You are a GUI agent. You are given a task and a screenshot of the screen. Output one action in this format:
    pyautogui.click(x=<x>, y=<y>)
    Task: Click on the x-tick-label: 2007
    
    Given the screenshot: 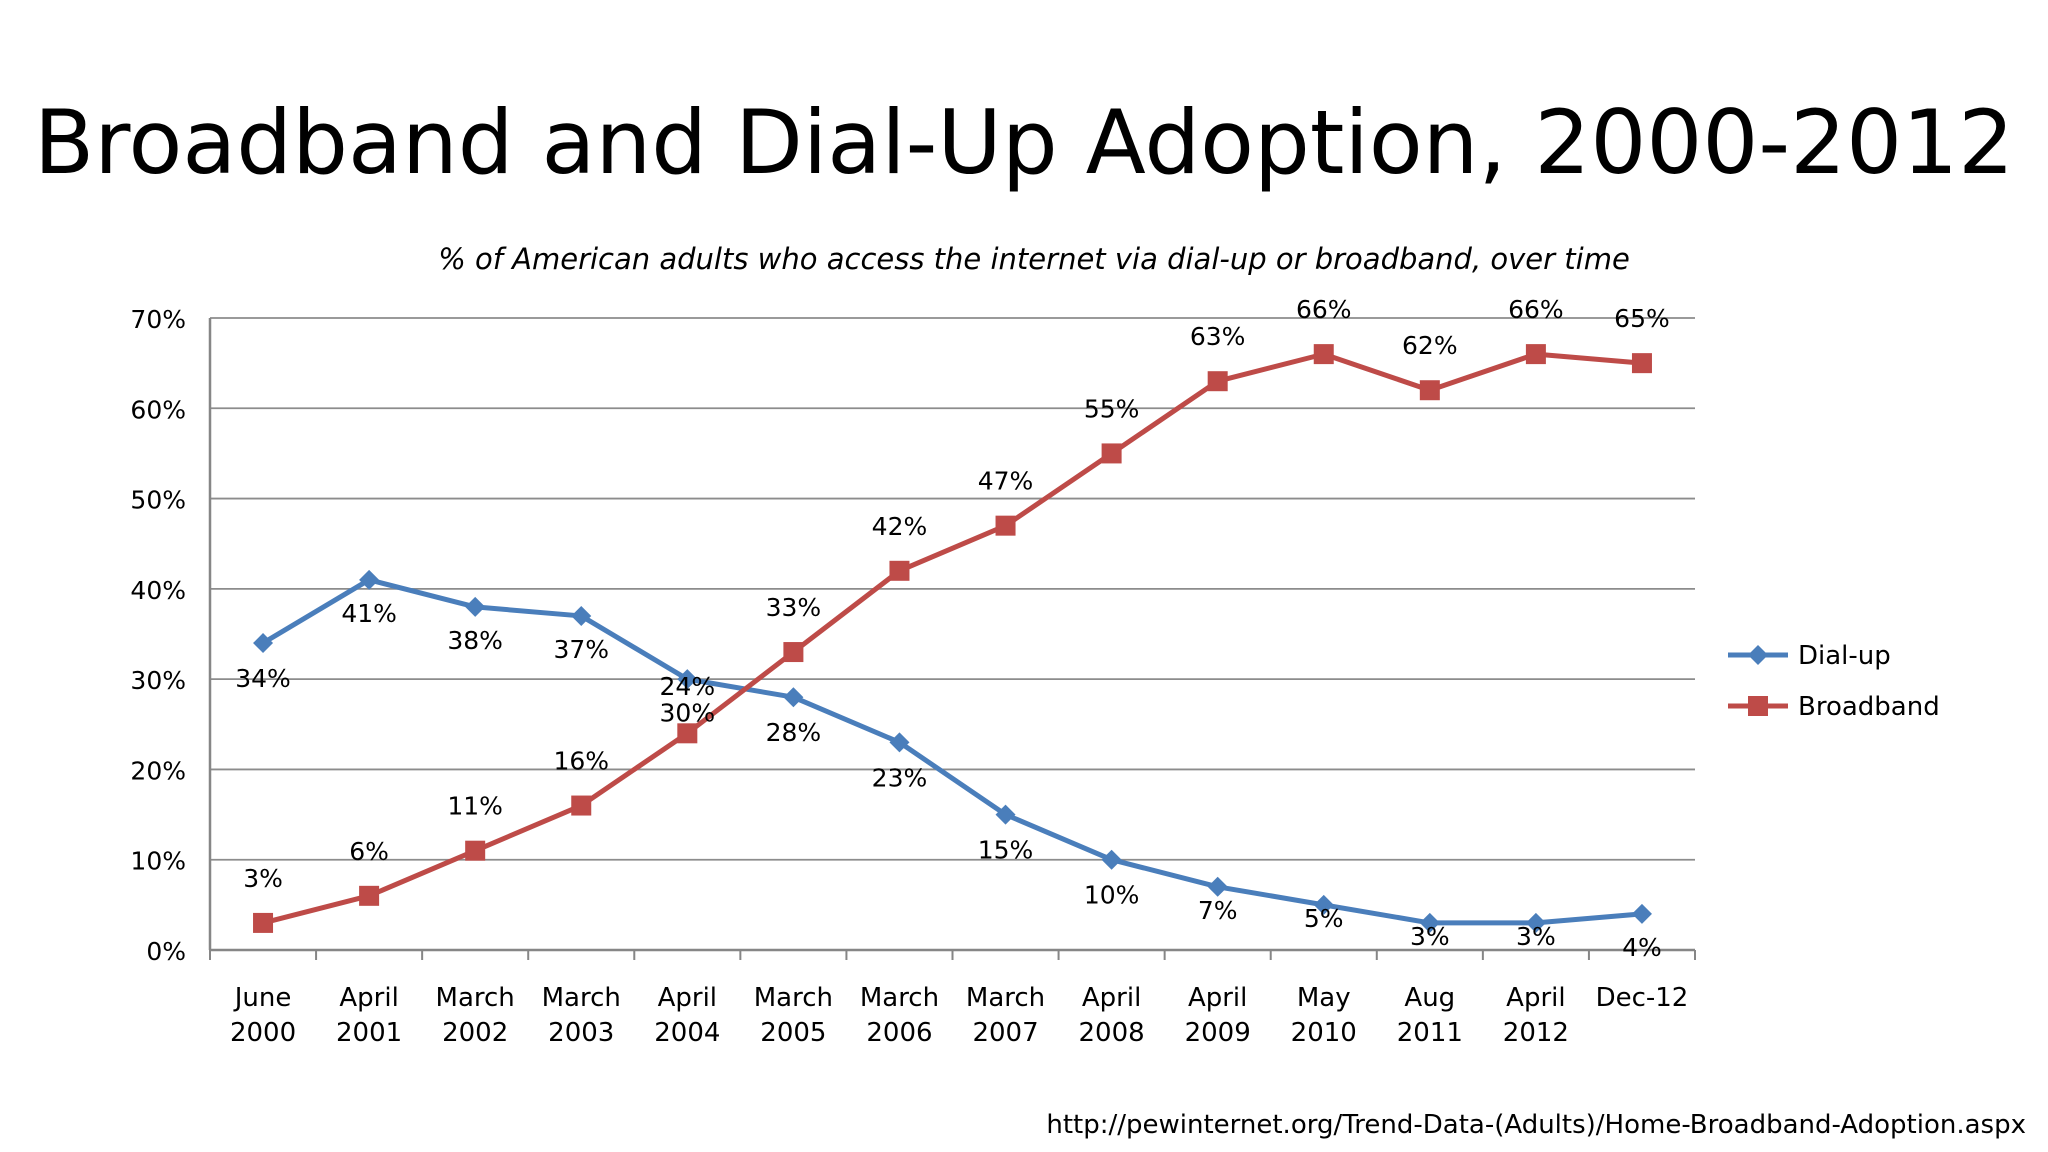 What is the action you would take?
    pyautogui.click(x=1005, y=1033)
    